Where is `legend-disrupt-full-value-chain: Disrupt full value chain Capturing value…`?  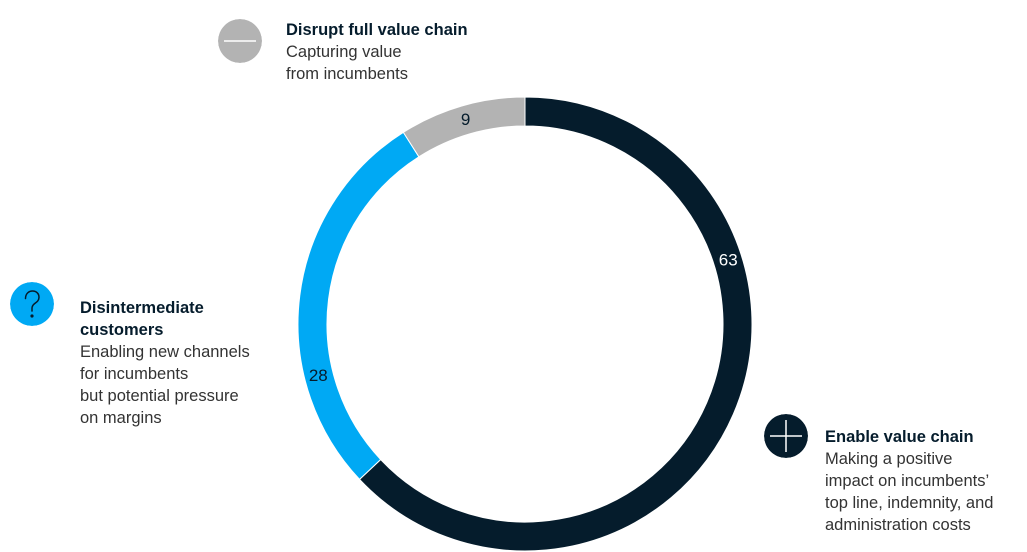
legend-disrupt-full-value-chain: Disrupt full value chain Capturing value… is located at coordinates (382, 52).